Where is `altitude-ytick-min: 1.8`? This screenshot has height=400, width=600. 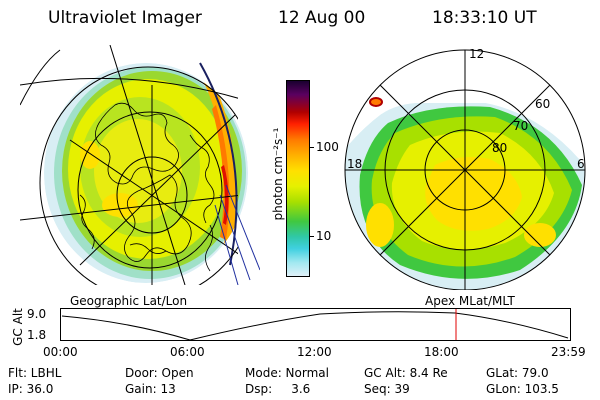 altitude-ytick-min: 1.8 is located at coordinates (37, 335).